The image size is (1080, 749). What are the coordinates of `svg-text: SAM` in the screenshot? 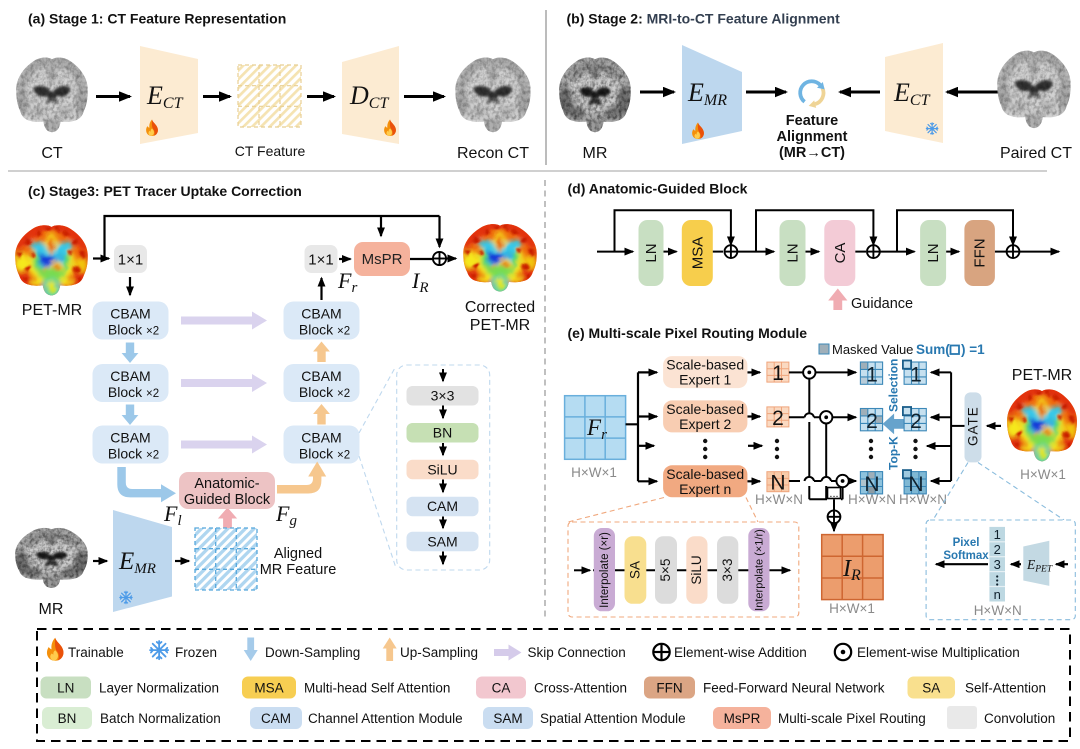 It's located at (507, 718).